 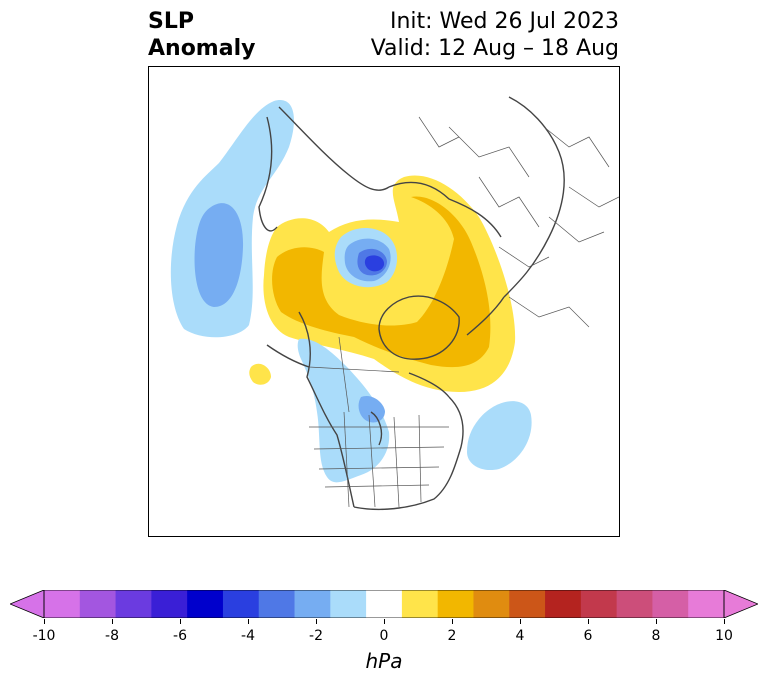 I want to click on colorbar-tick-label: 4, so click(x=520, y=636).